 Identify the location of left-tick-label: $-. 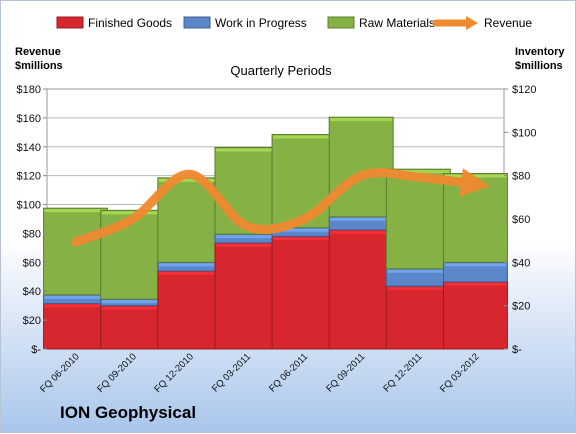
(36, 350).